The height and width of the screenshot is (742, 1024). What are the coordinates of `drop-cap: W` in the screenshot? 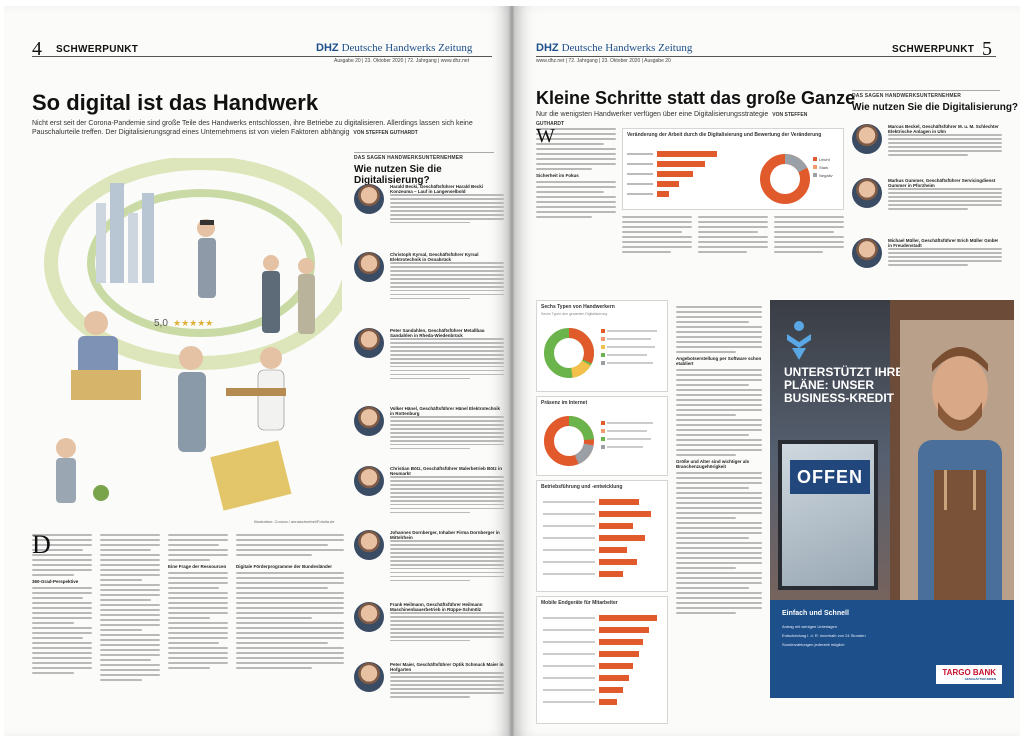 It's located at (545, 136).